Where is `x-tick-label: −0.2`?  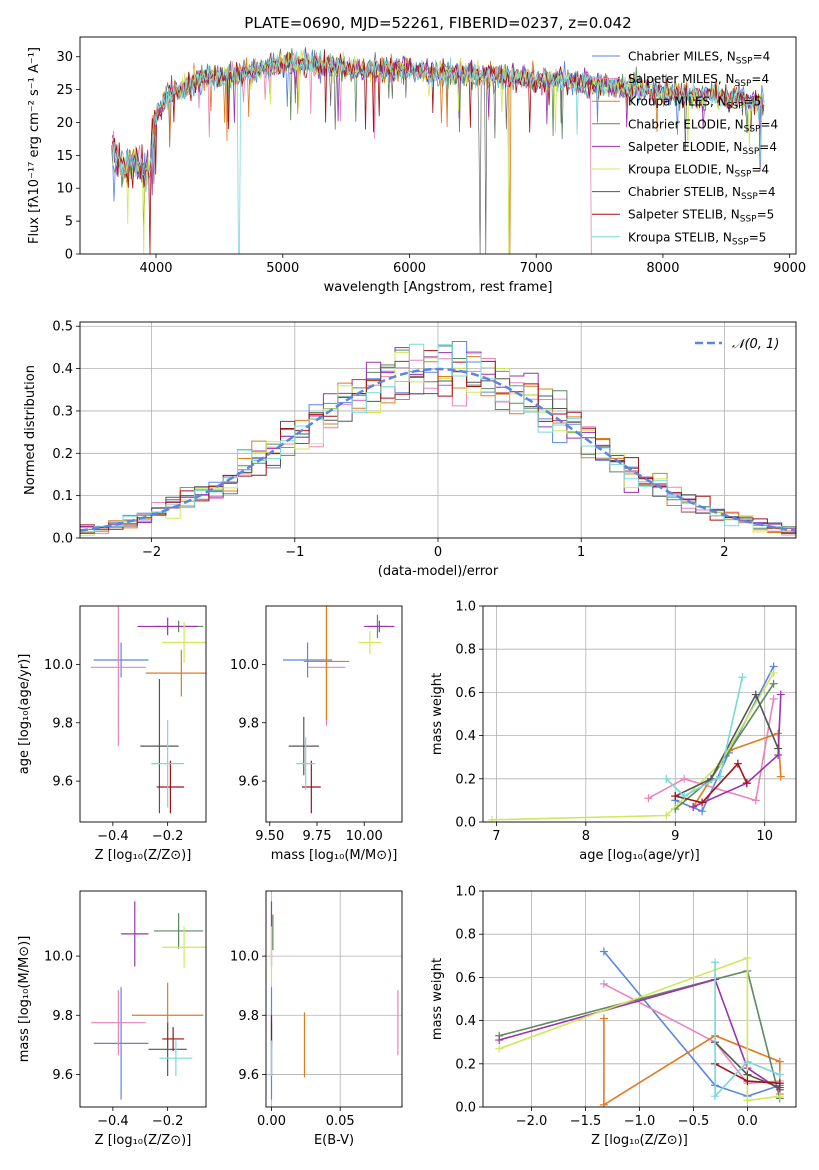
x-tick-label: −0.2 is located at coordinates (168, 836).